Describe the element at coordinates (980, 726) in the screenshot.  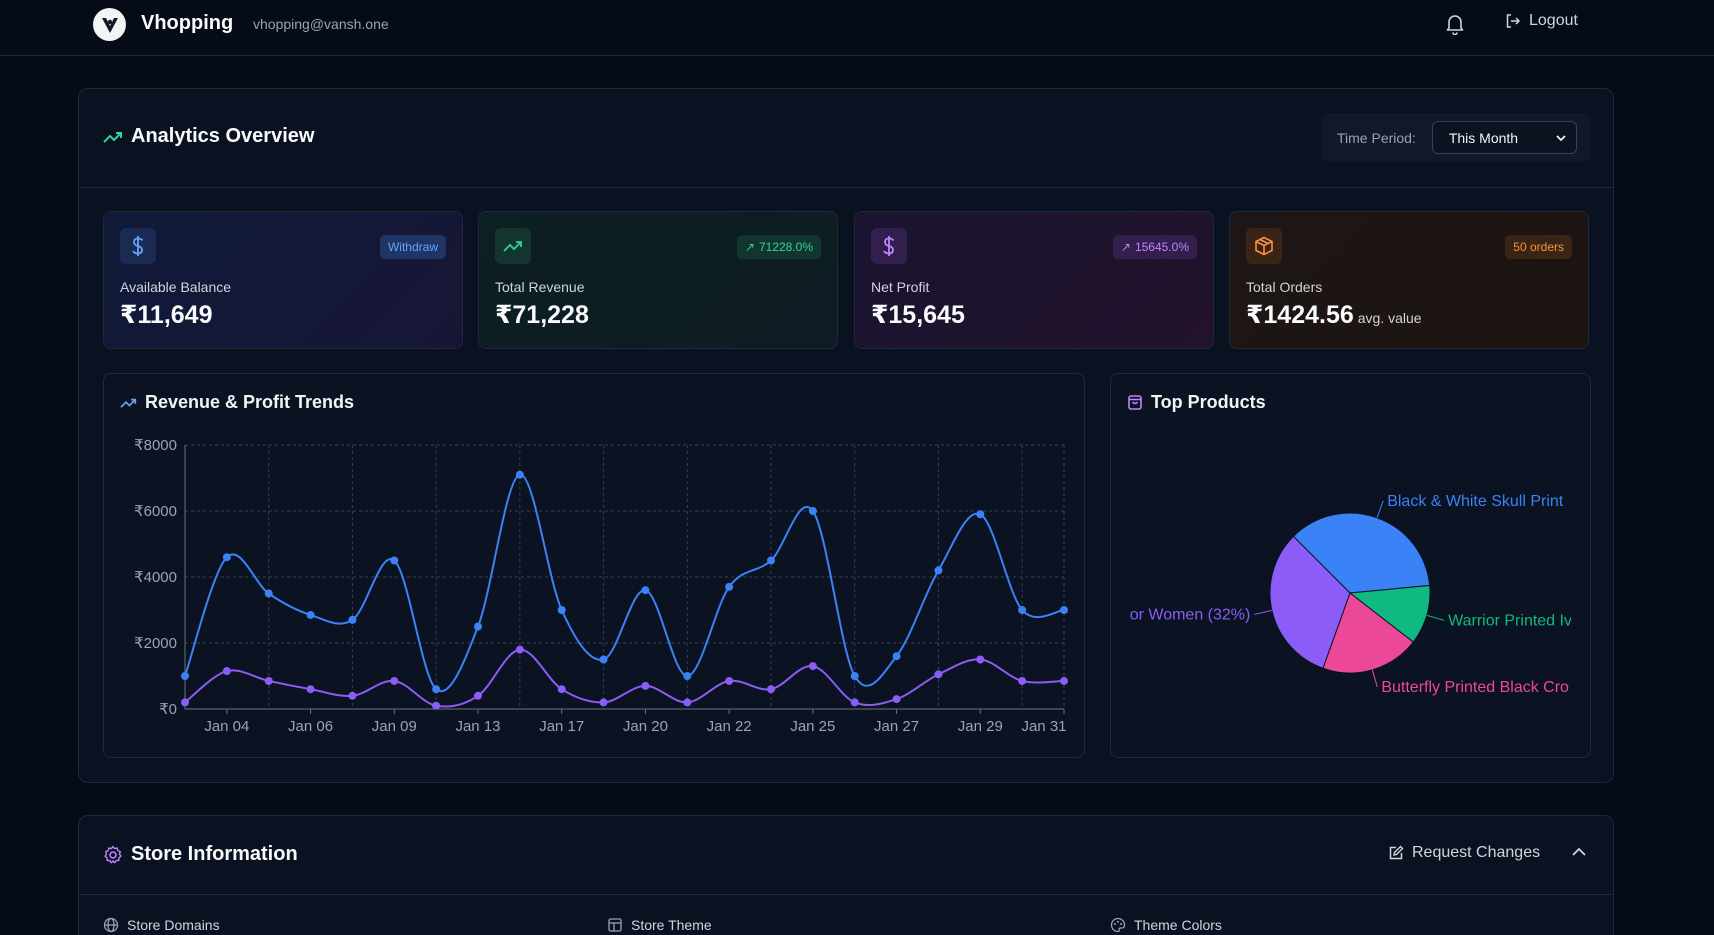
I see `x-tick-label: Jan 29` at that location.